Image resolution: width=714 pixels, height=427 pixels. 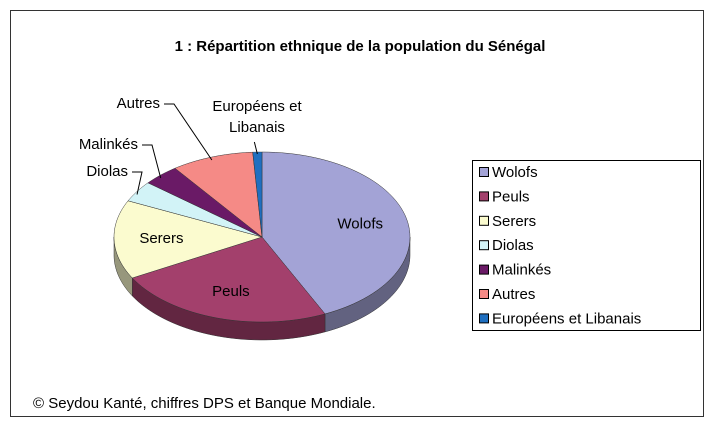 I want to click on legend-label: Malinkés, so click(x=521, y=270).